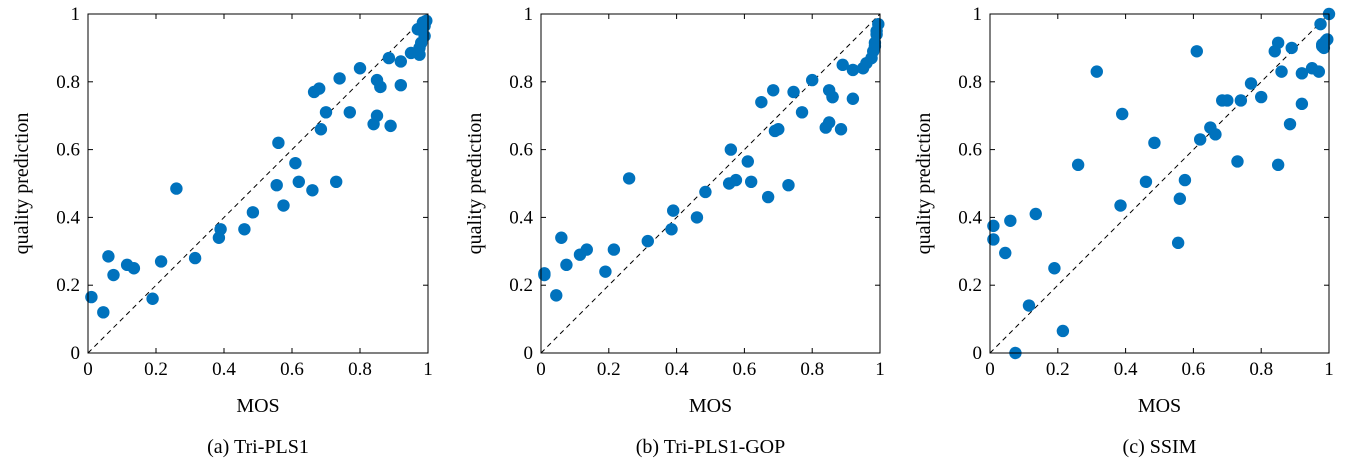 The height and width of the screenshot is (461, 1345). I want to click on subfigure-caption: (c) SSIM, so click(1160, 447).